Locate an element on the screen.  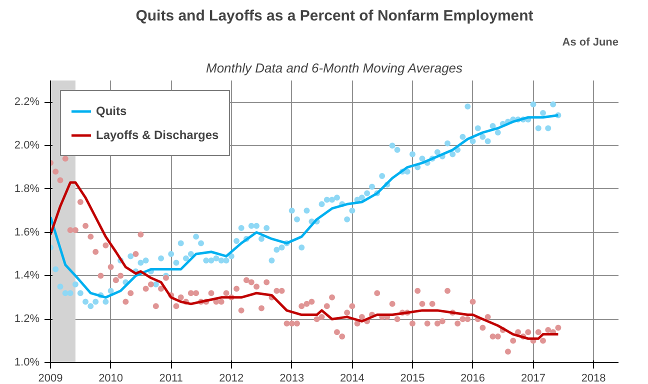
x-tick-label: 2011 is located at coordinates (171, 378).